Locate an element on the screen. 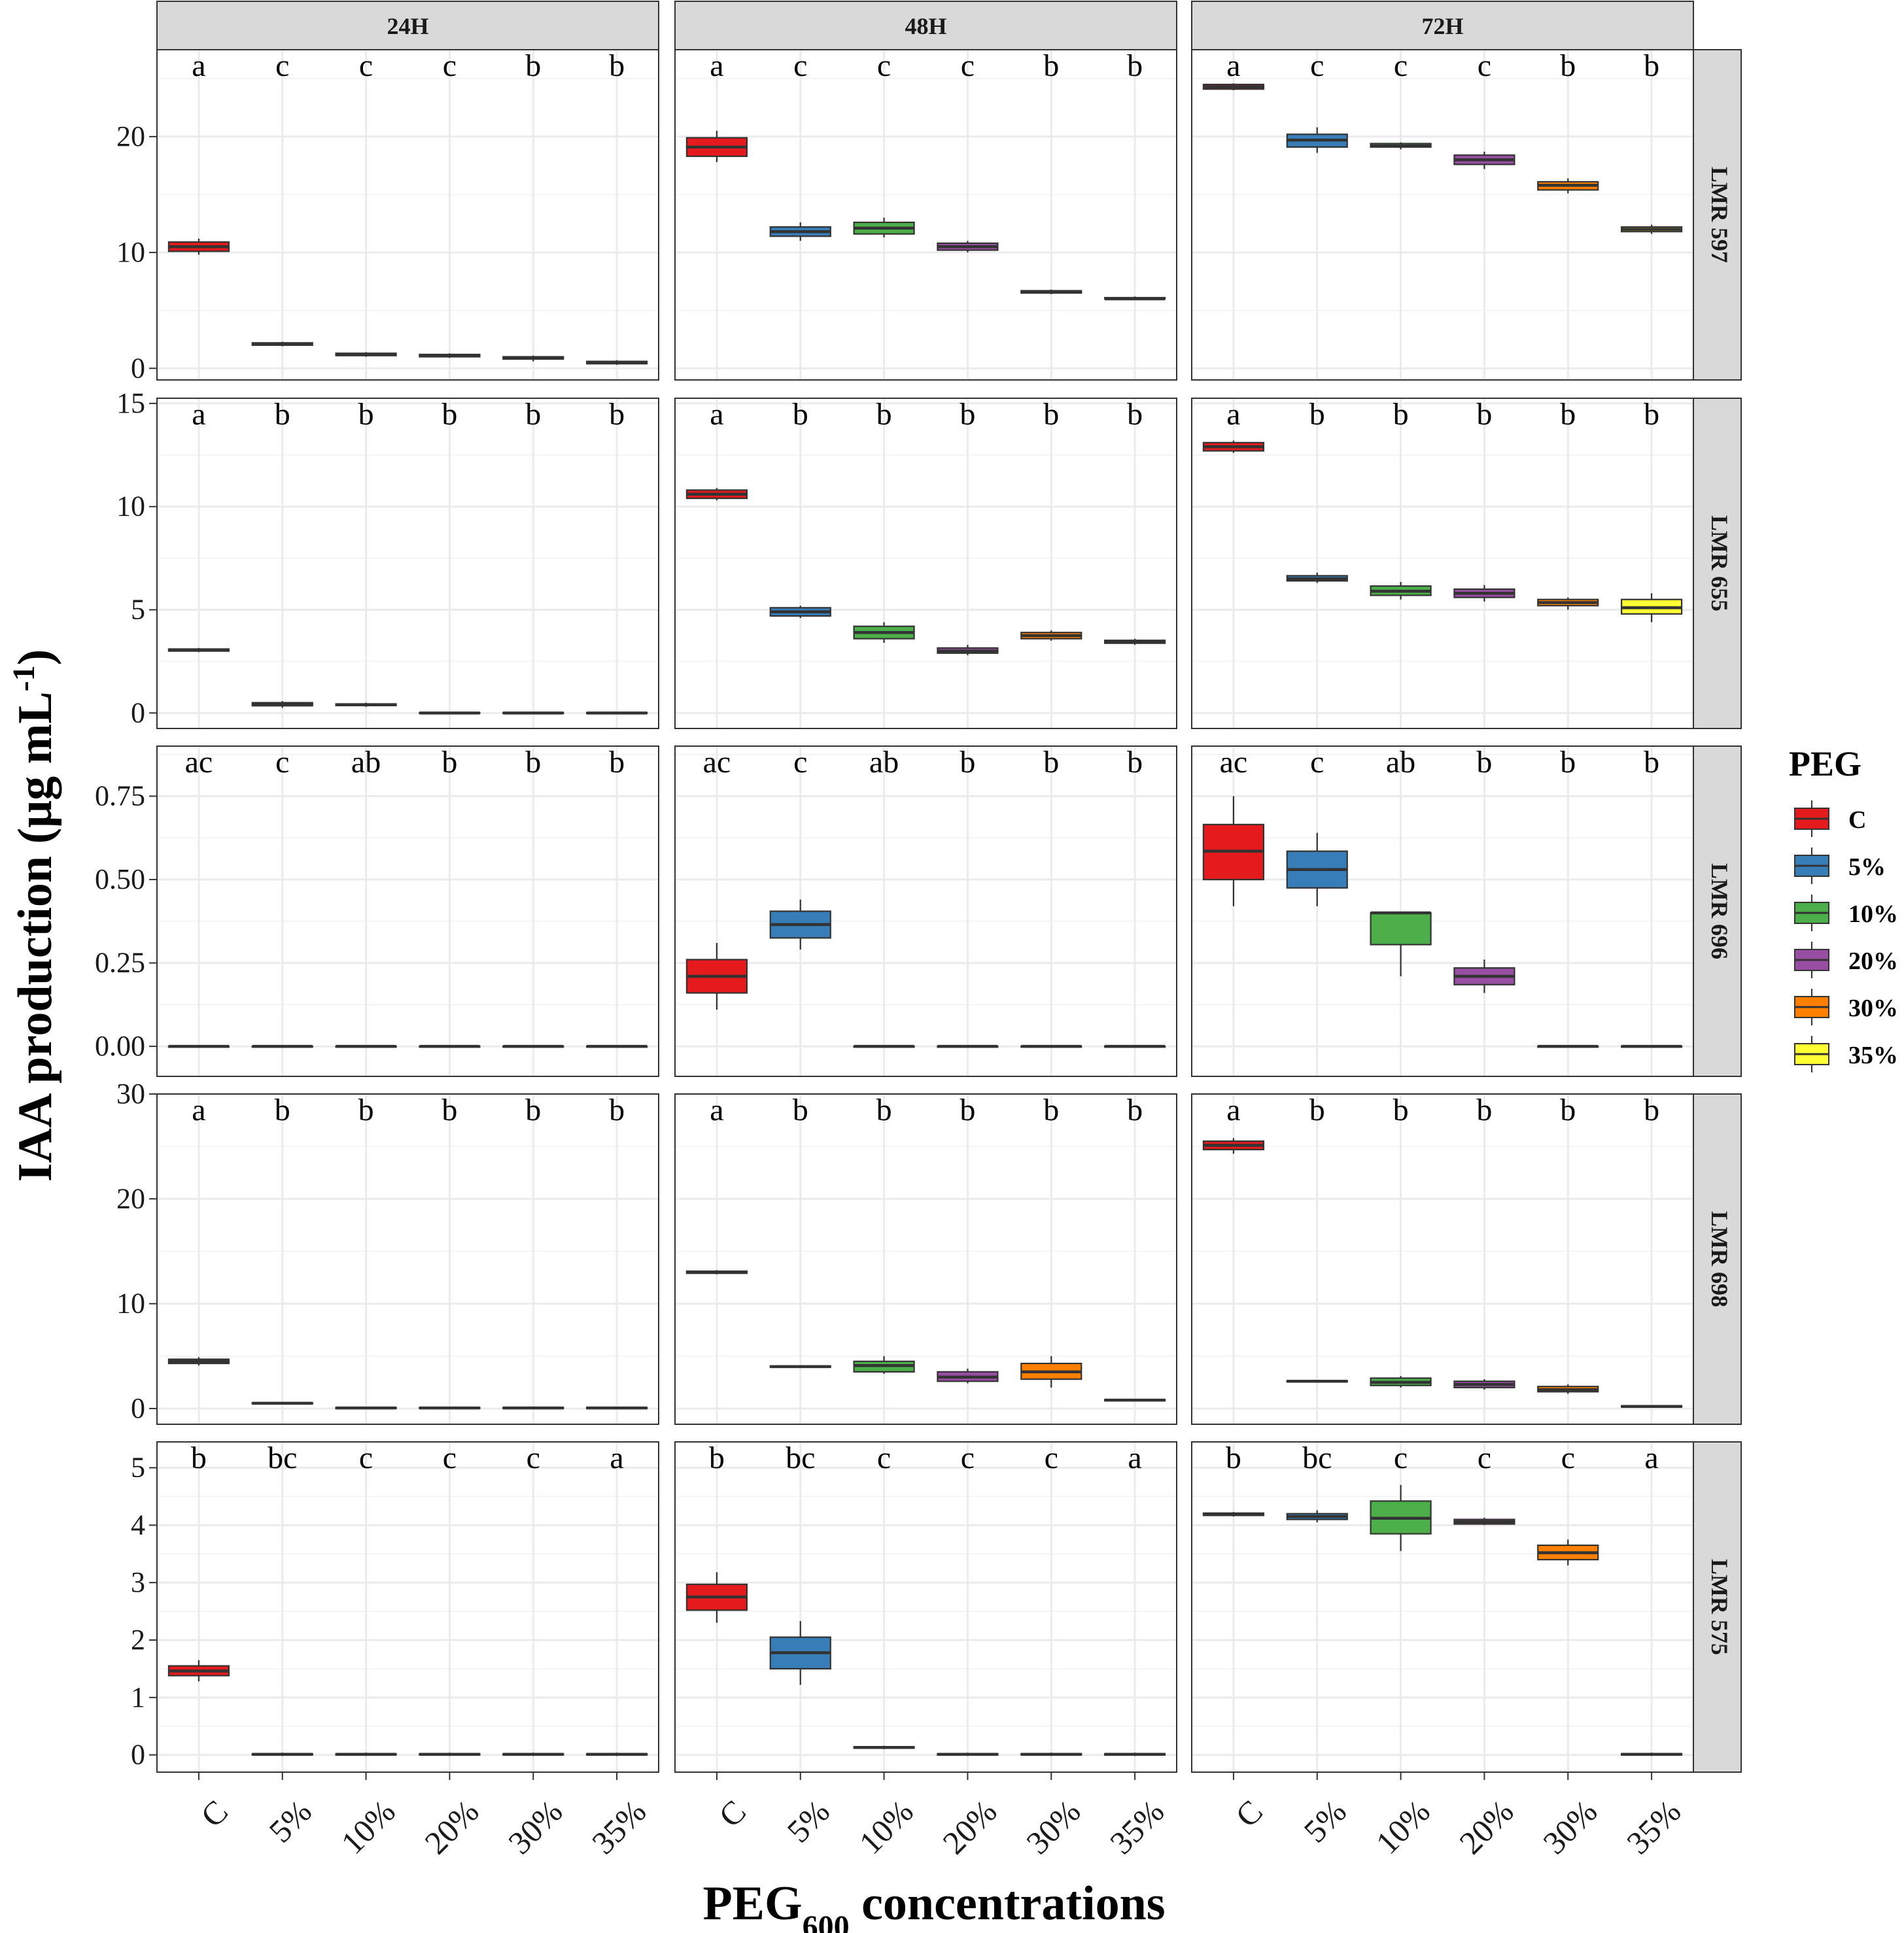 The image size is (1904, 1933). legend-item-35pct: 35% is located at coordinates (1846, 1054).